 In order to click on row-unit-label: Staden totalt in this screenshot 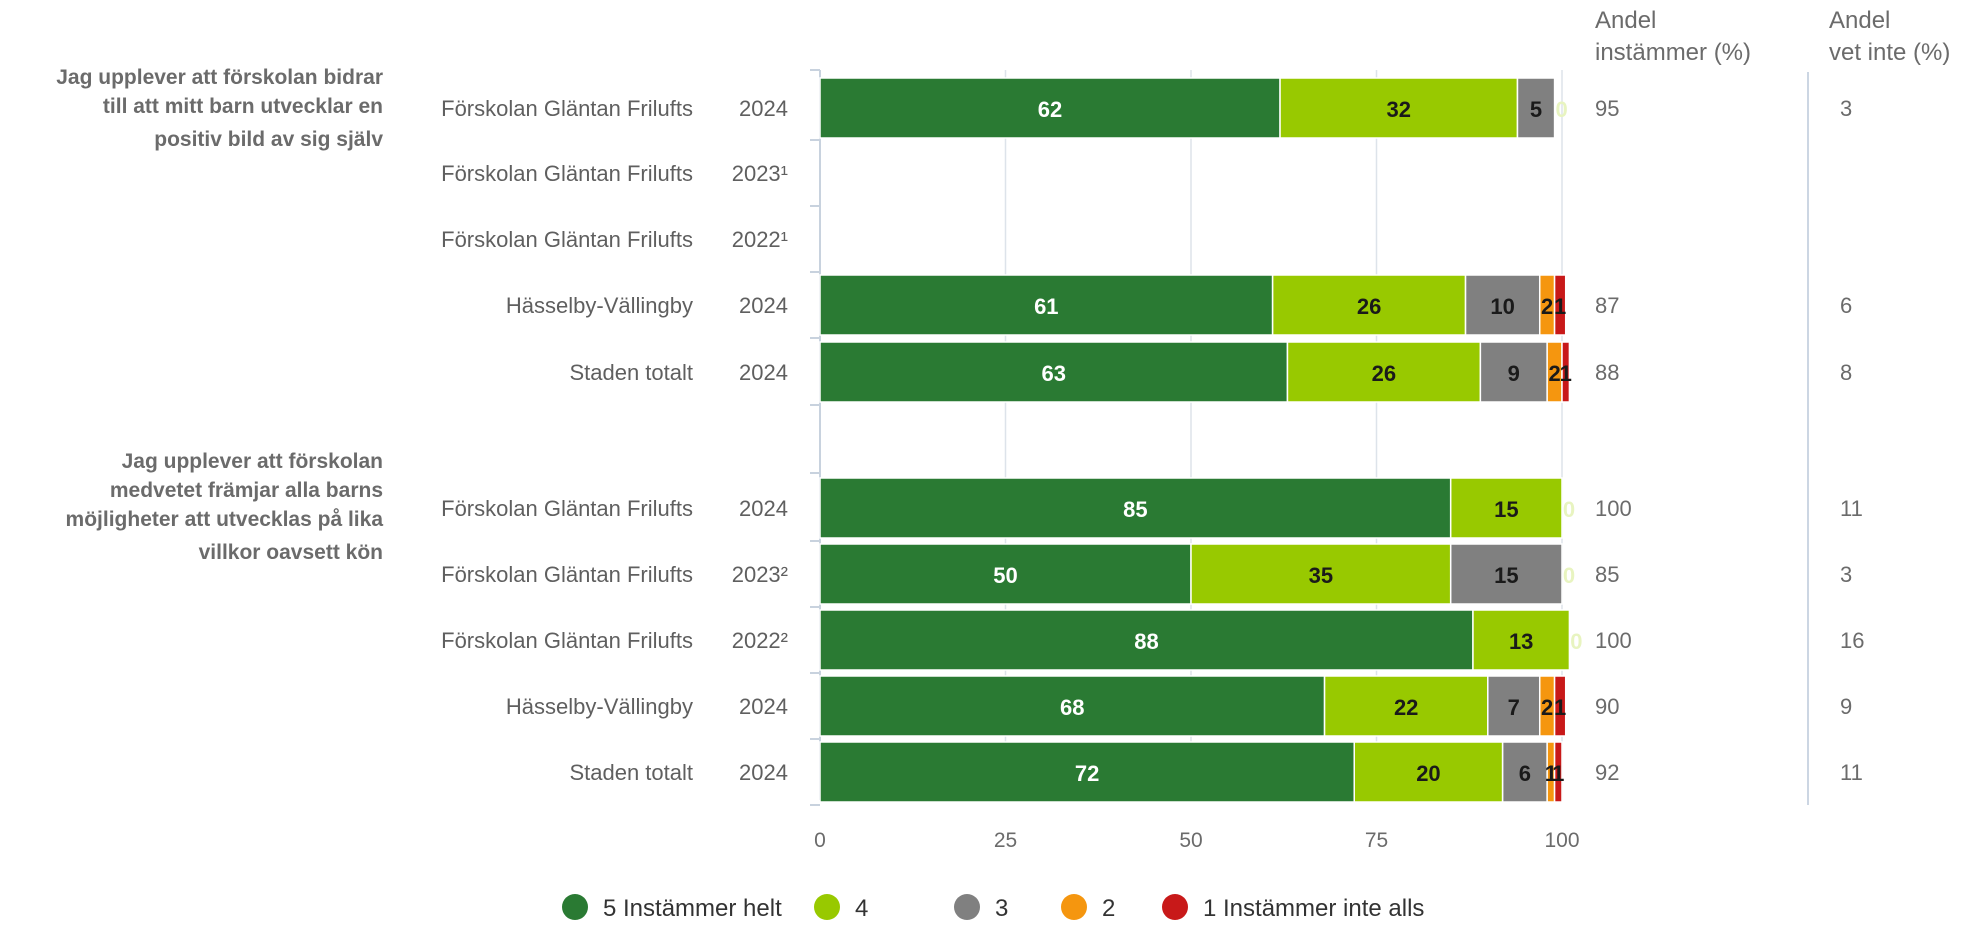, I will do `click(631, 772)`.